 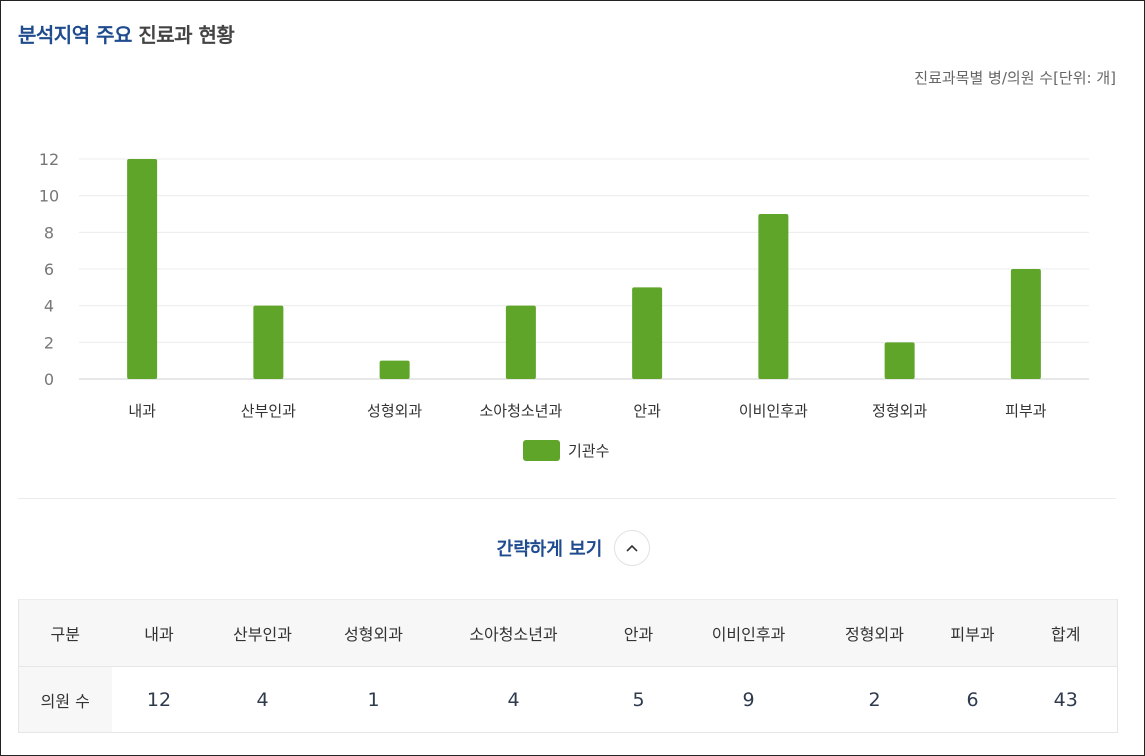 I want to click on x-tick-label: 정형외과, so click(x=899, y=411).